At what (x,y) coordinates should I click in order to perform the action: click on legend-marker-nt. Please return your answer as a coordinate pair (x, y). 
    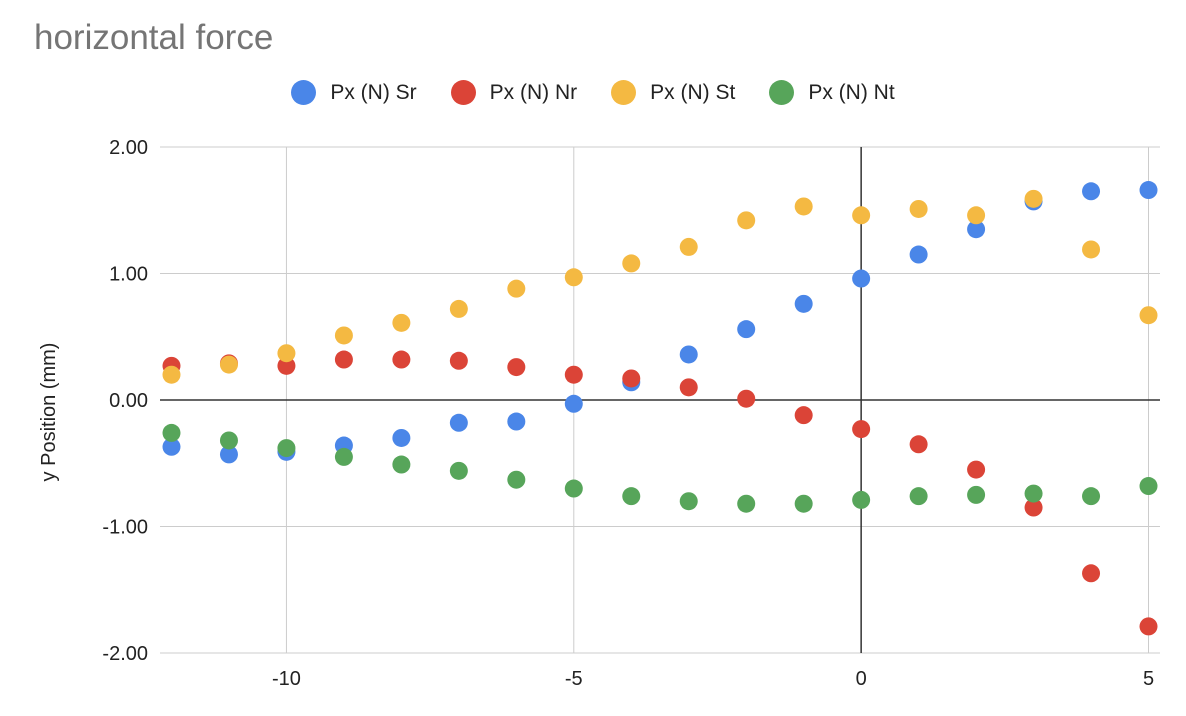
    Looking at the image, I should click on (782, 92).